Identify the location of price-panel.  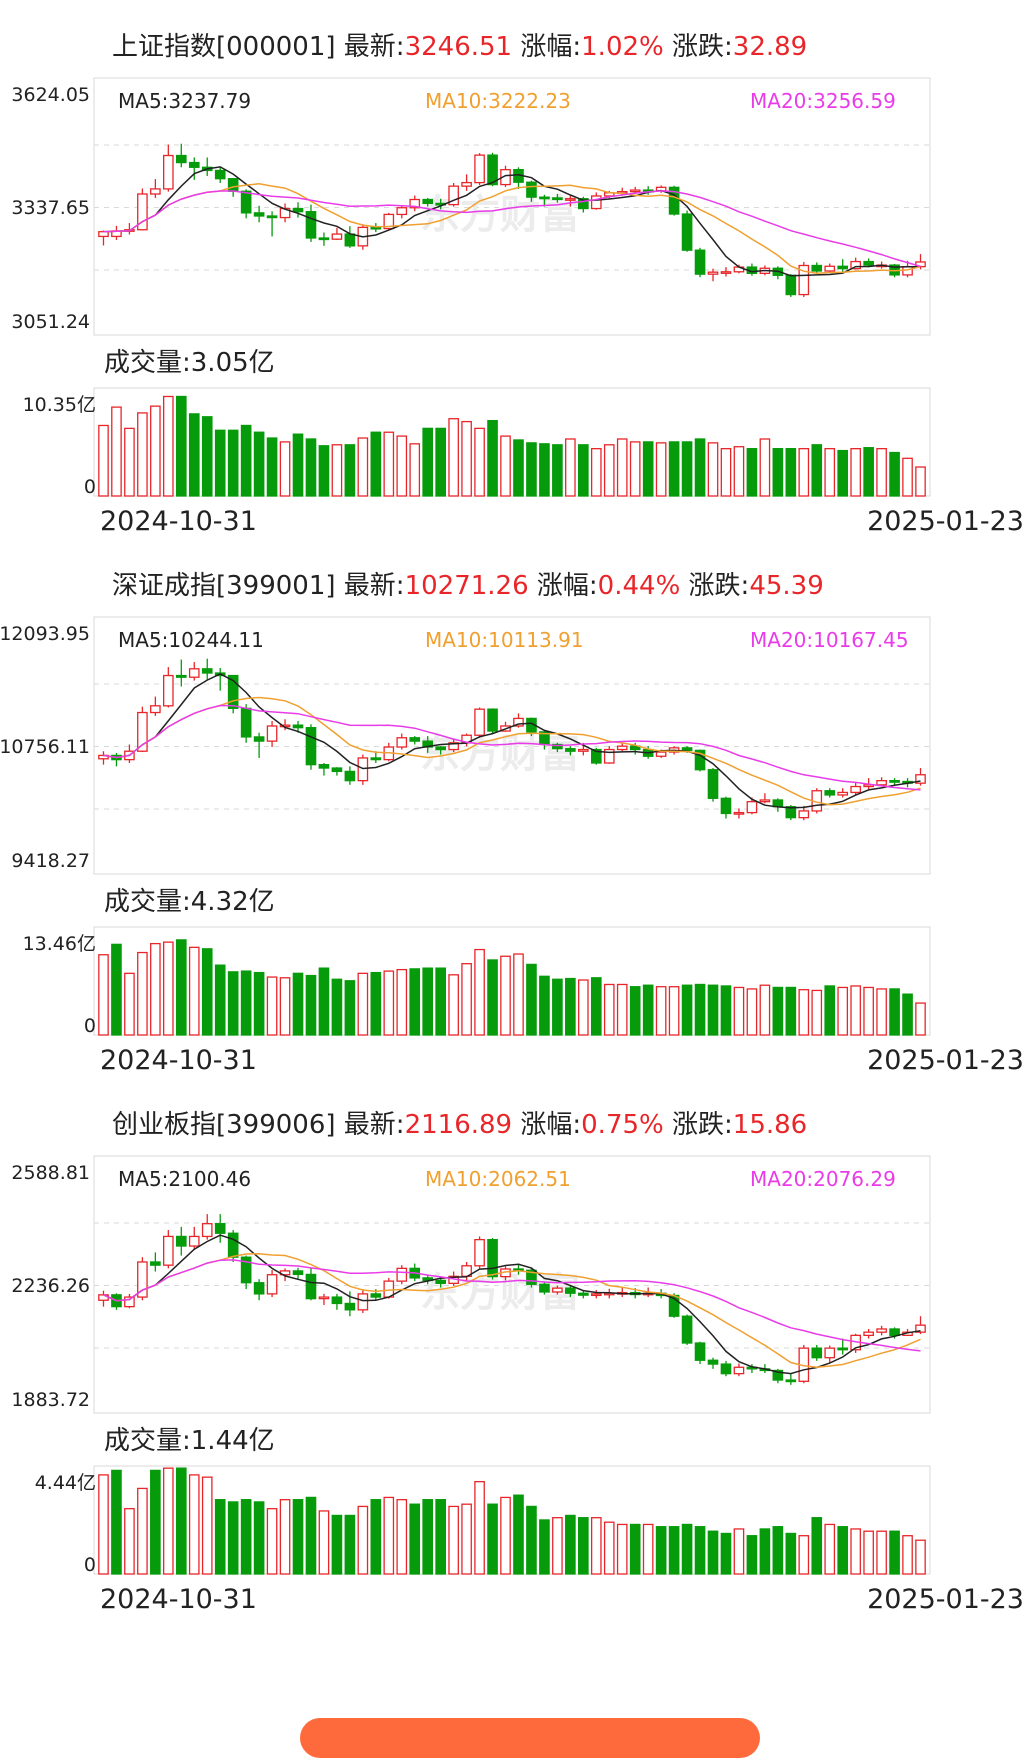
(512, 1284).